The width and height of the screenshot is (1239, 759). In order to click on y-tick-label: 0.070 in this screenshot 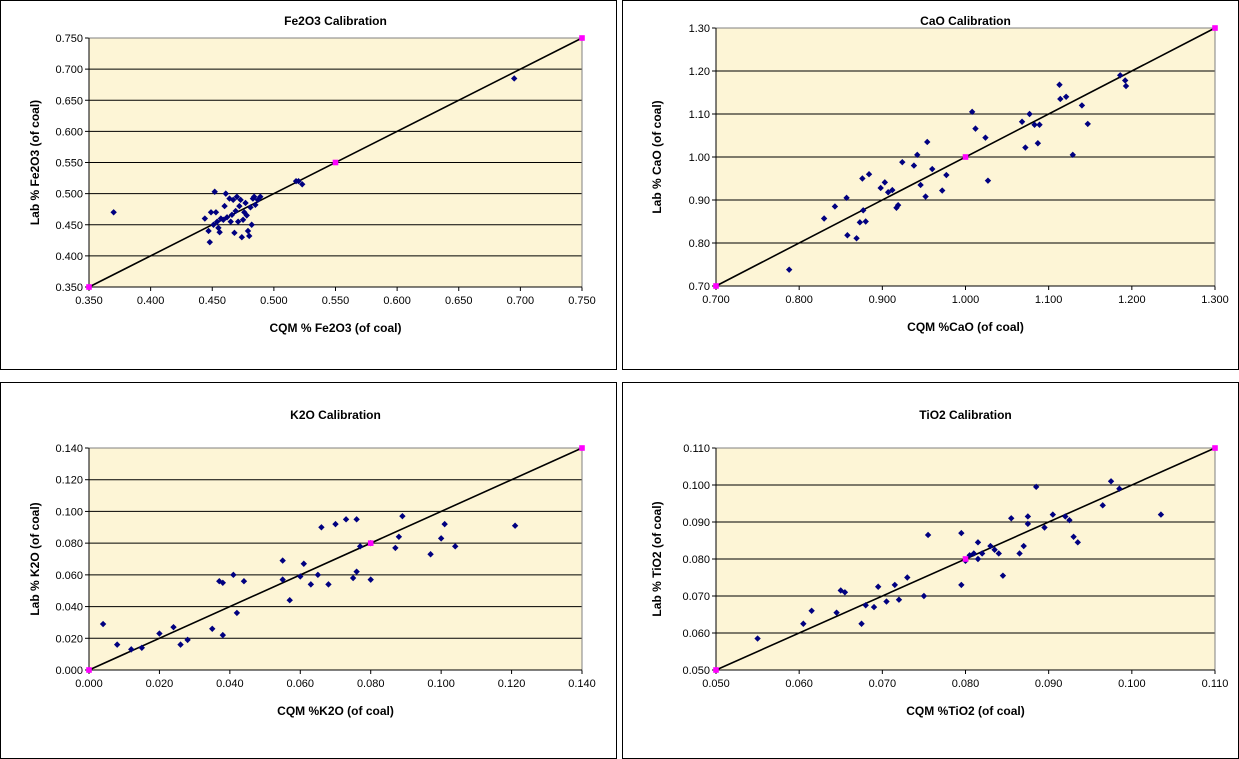, I will do `click(696, 597)`.